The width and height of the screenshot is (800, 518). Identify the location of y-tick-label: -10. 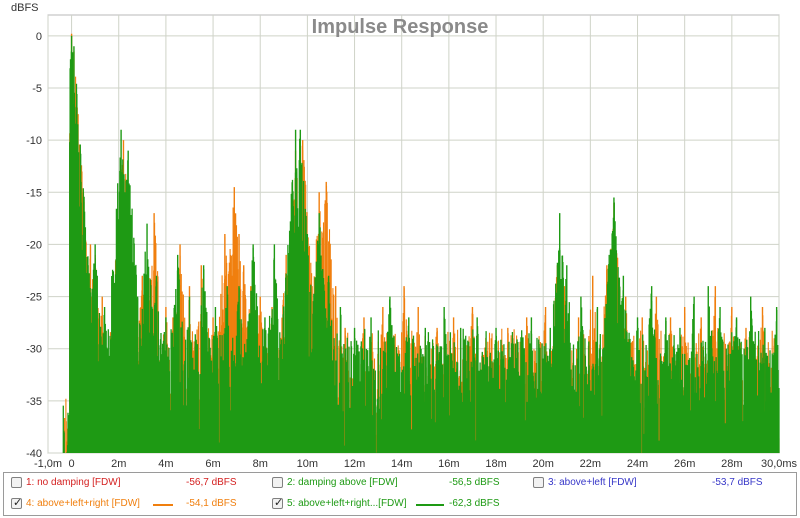
(34, 141).